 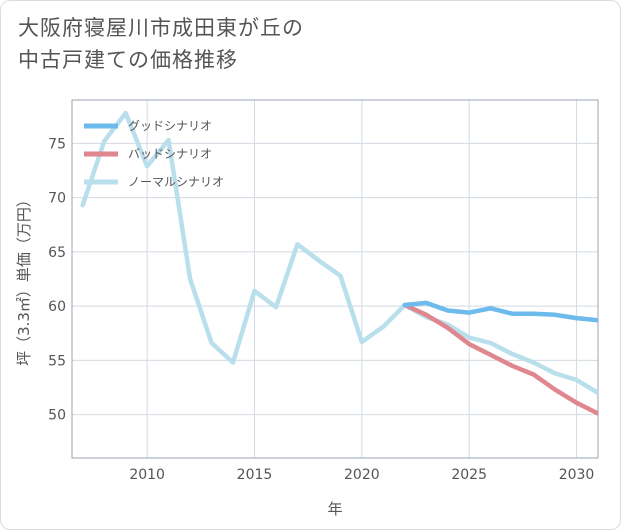 What do you see at coordinates (176, 182) in the screenshot?
I see `legend-label-2: ノーマルシナリオ` at bounding box center [176, 182].